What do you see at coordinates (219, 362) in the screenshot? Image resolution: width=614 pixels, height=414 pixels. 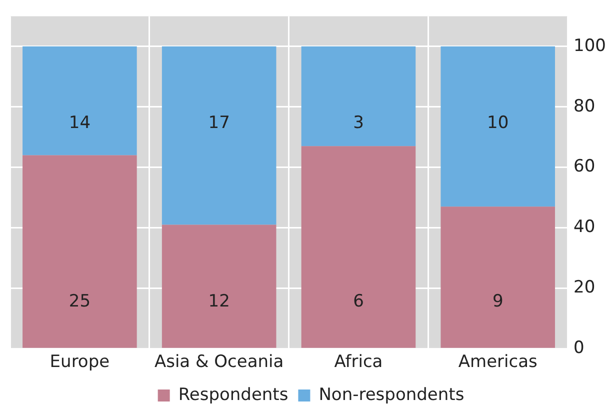 I see `x-tick-label: Asia & Oceania` at bounding box center [219, 362].